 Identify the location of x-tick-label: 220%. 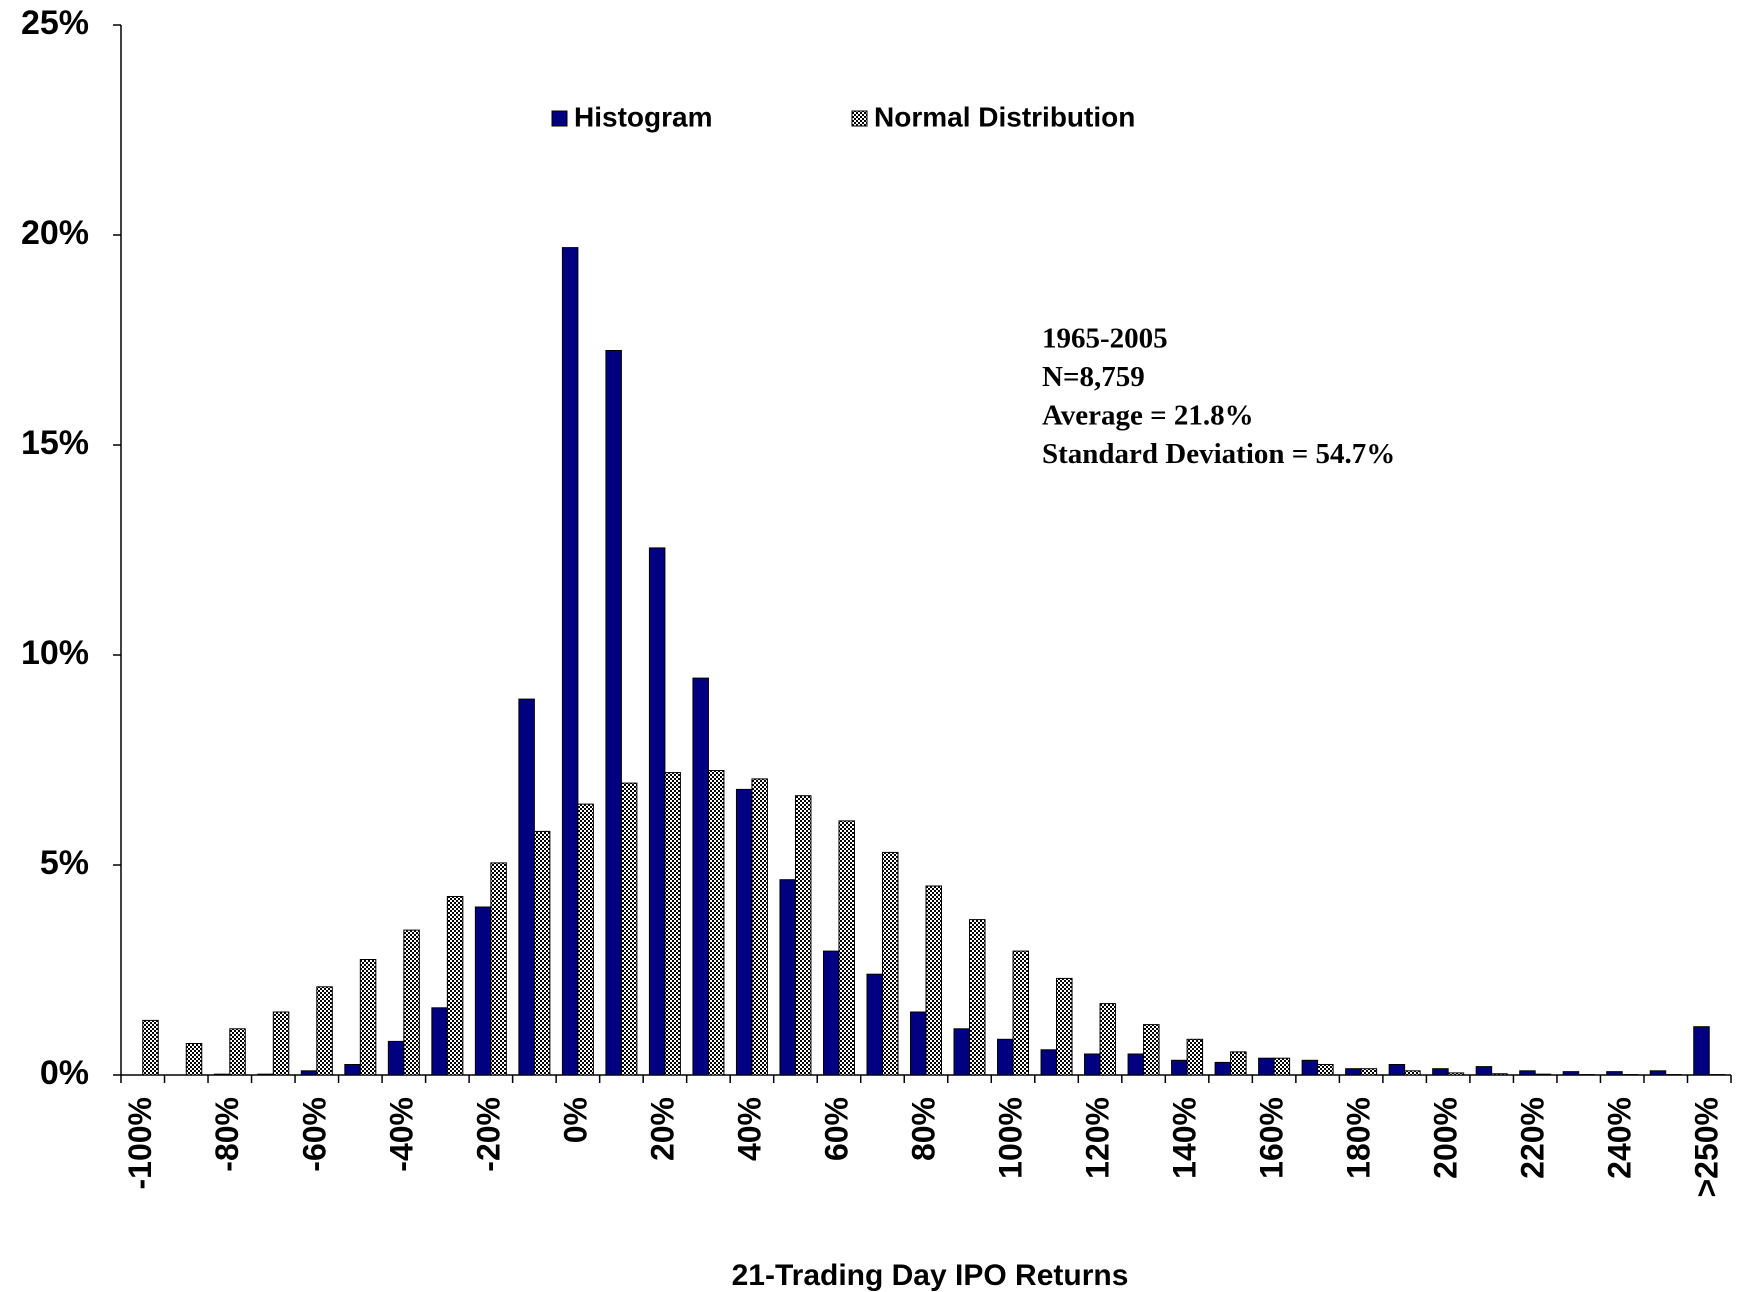
(1533, 1138).